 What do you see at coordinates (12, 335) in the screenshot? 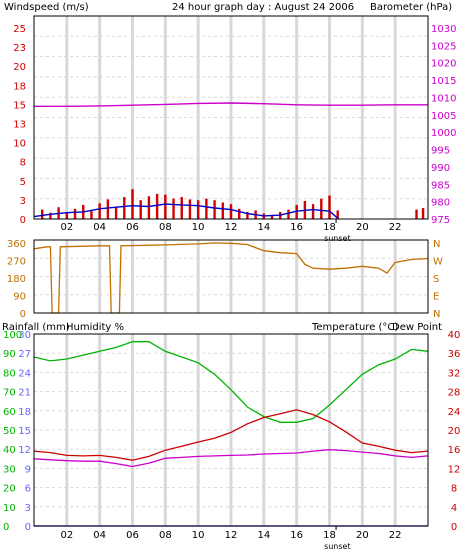
I see `humidity-tick-label: 100` at bounding box center [12, 335].